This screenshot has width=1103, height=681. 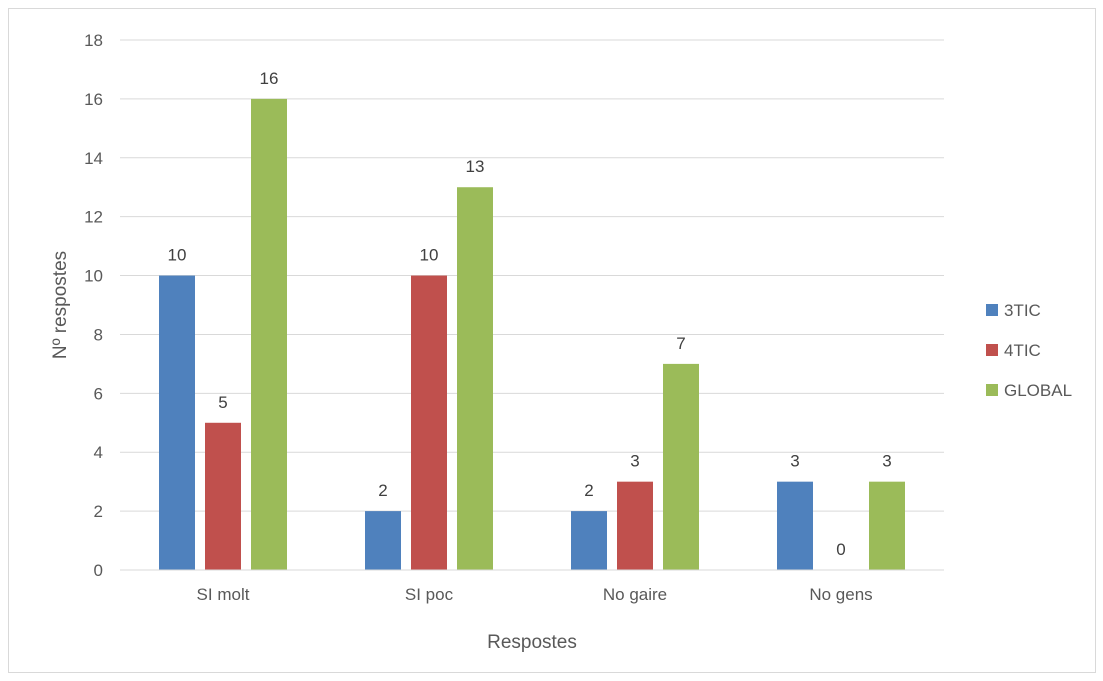 What do you see at coordinates (269, 78) in the screenshot?
I see `data-label: 16` at bounding box center [269, 78].